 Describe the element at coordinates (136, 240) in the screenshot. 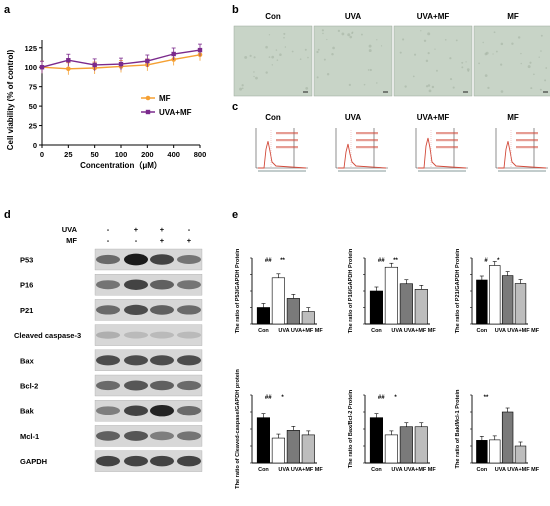

I see `mf-sign: -` at that location.